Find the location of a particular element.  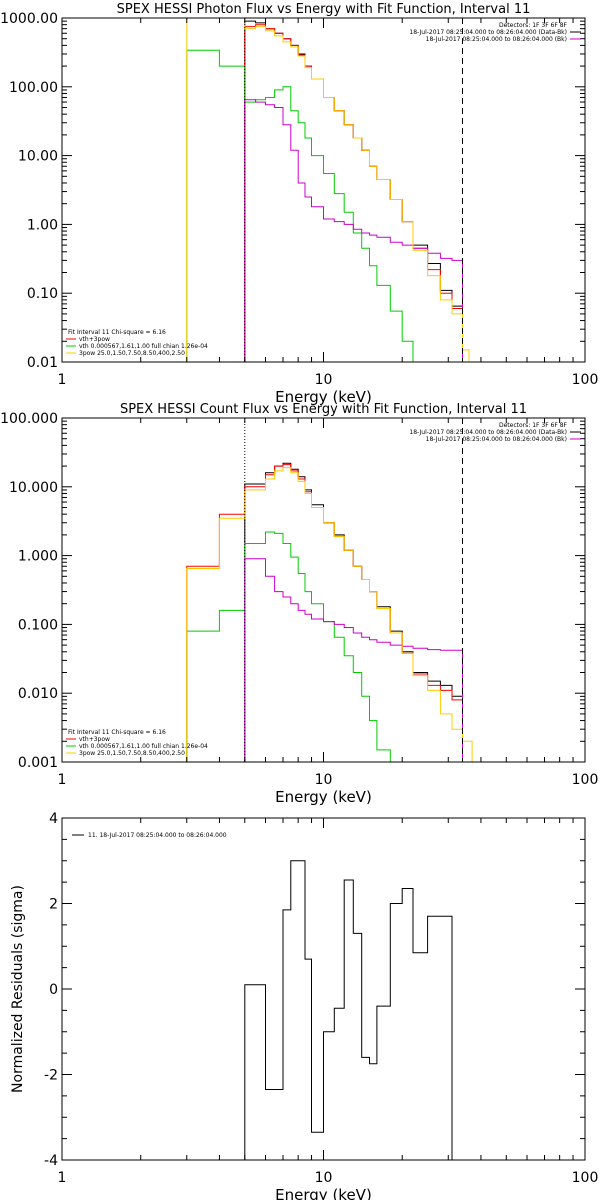

y-tick-label: 10.000 is located at coordinates (33, 488).